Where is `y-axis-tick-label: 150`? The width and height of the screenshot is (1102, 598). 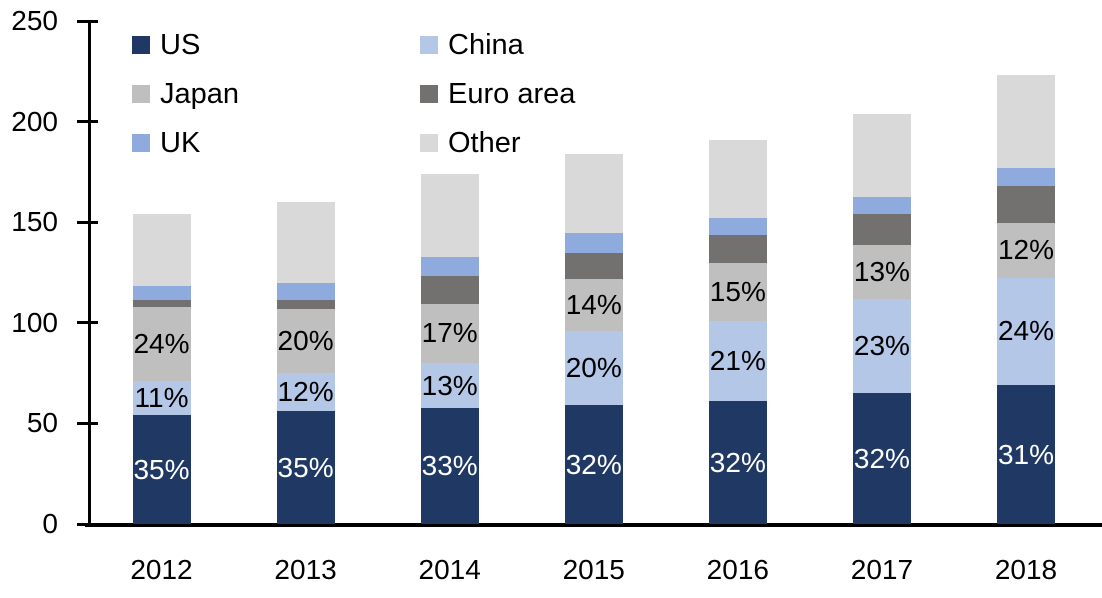
y-axis-tick-label: 150 is located at coordinates (34, 222).